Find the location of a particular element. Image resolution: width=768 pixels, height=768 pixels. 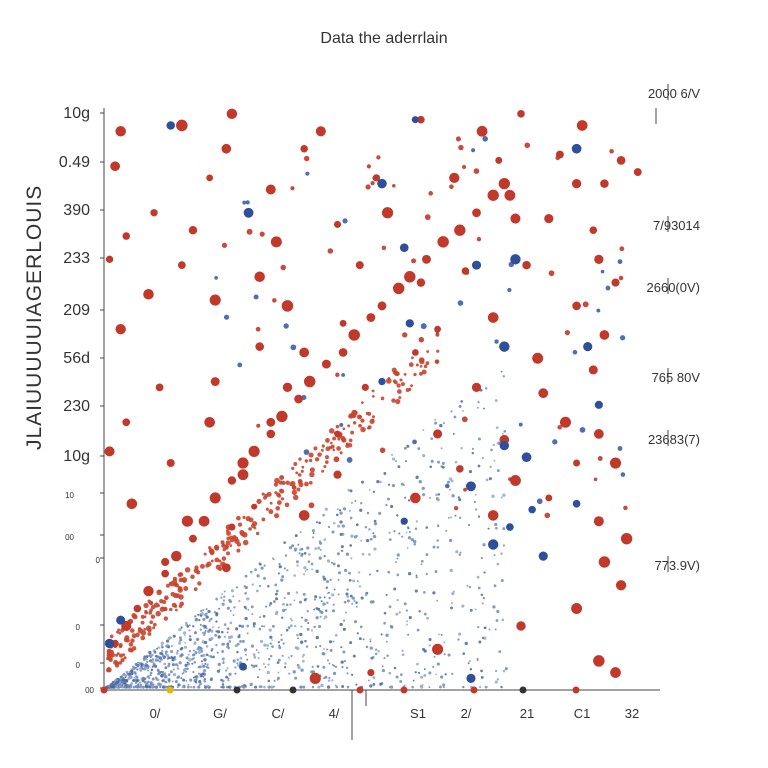

right-annotation-label: 2660(0V) is located at coordinates (673, 287).